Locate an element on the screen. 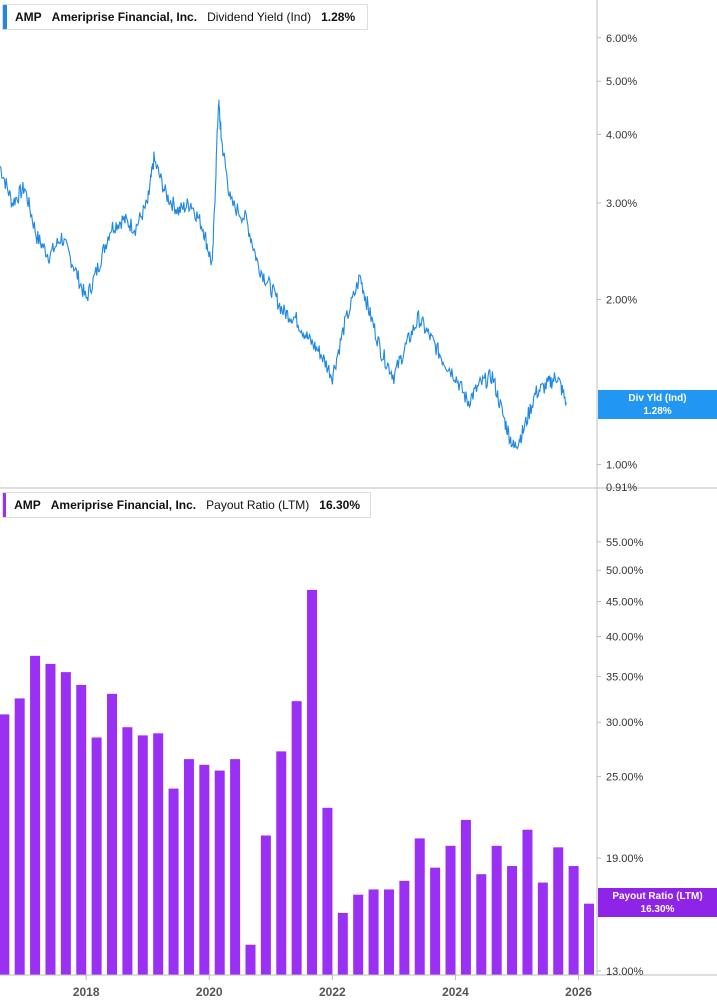  y-tick-label: 5.00% is located at coordinates (621, 82).